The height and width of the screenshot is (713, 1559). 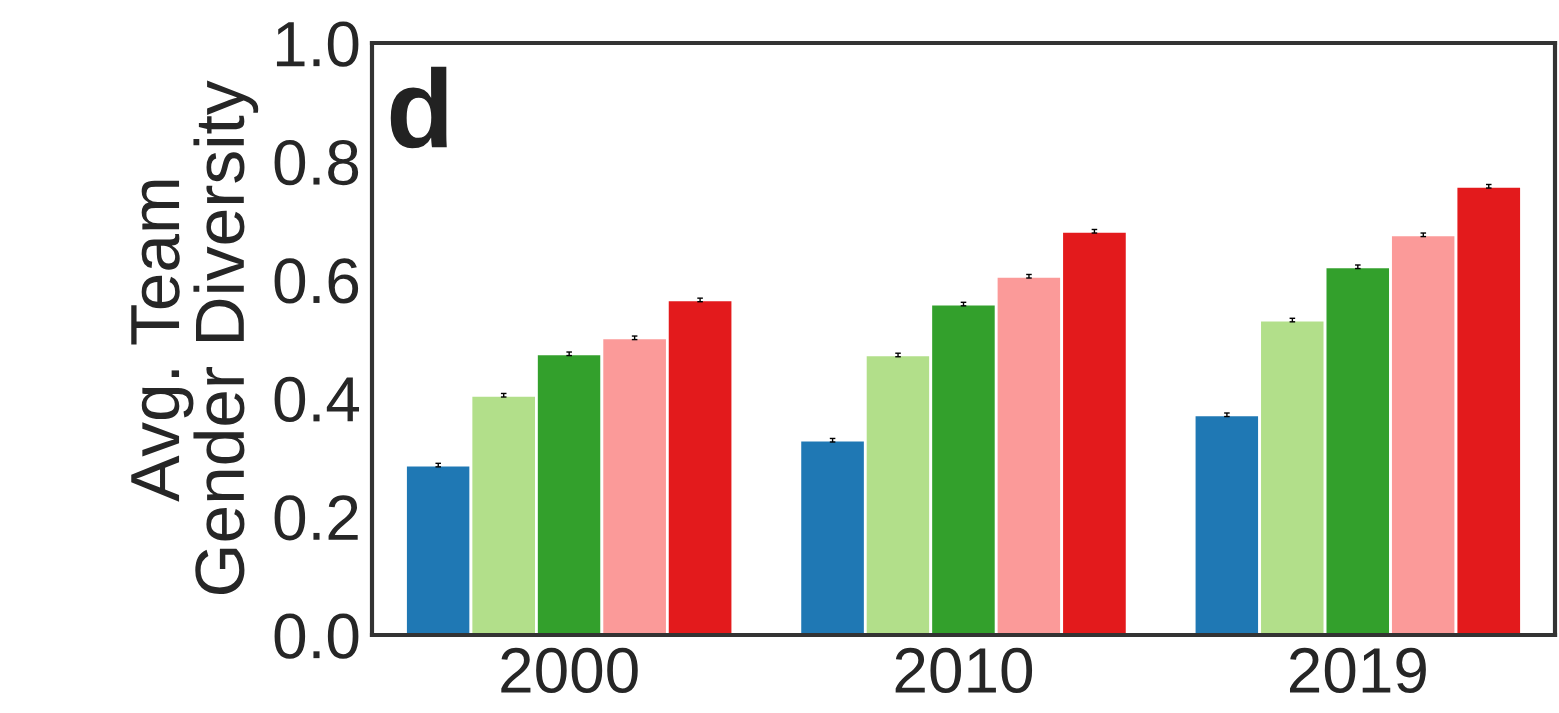 I want to click on x-tick-label: 2019, so click(x=1357, y=670).